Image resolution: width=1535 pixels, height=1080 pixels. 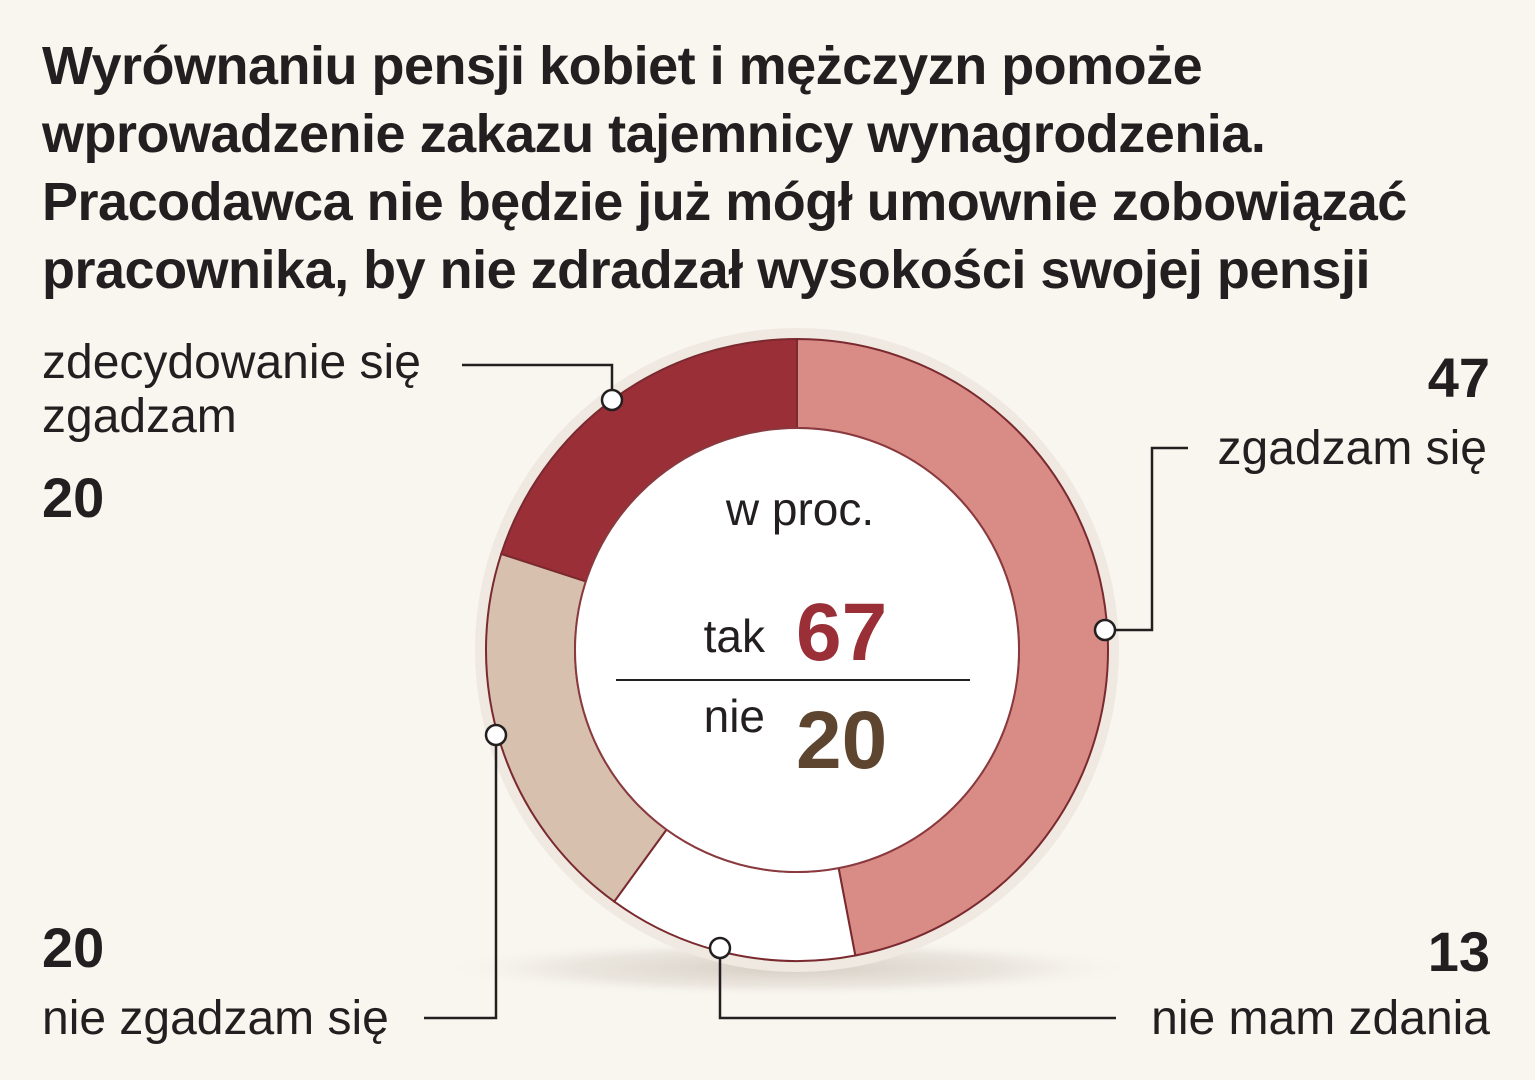 What do you see at coordinates (1458, 951) in the screenshot?
I see `slice-value-no-opinion: 13` at bounding box center [1458, 951].